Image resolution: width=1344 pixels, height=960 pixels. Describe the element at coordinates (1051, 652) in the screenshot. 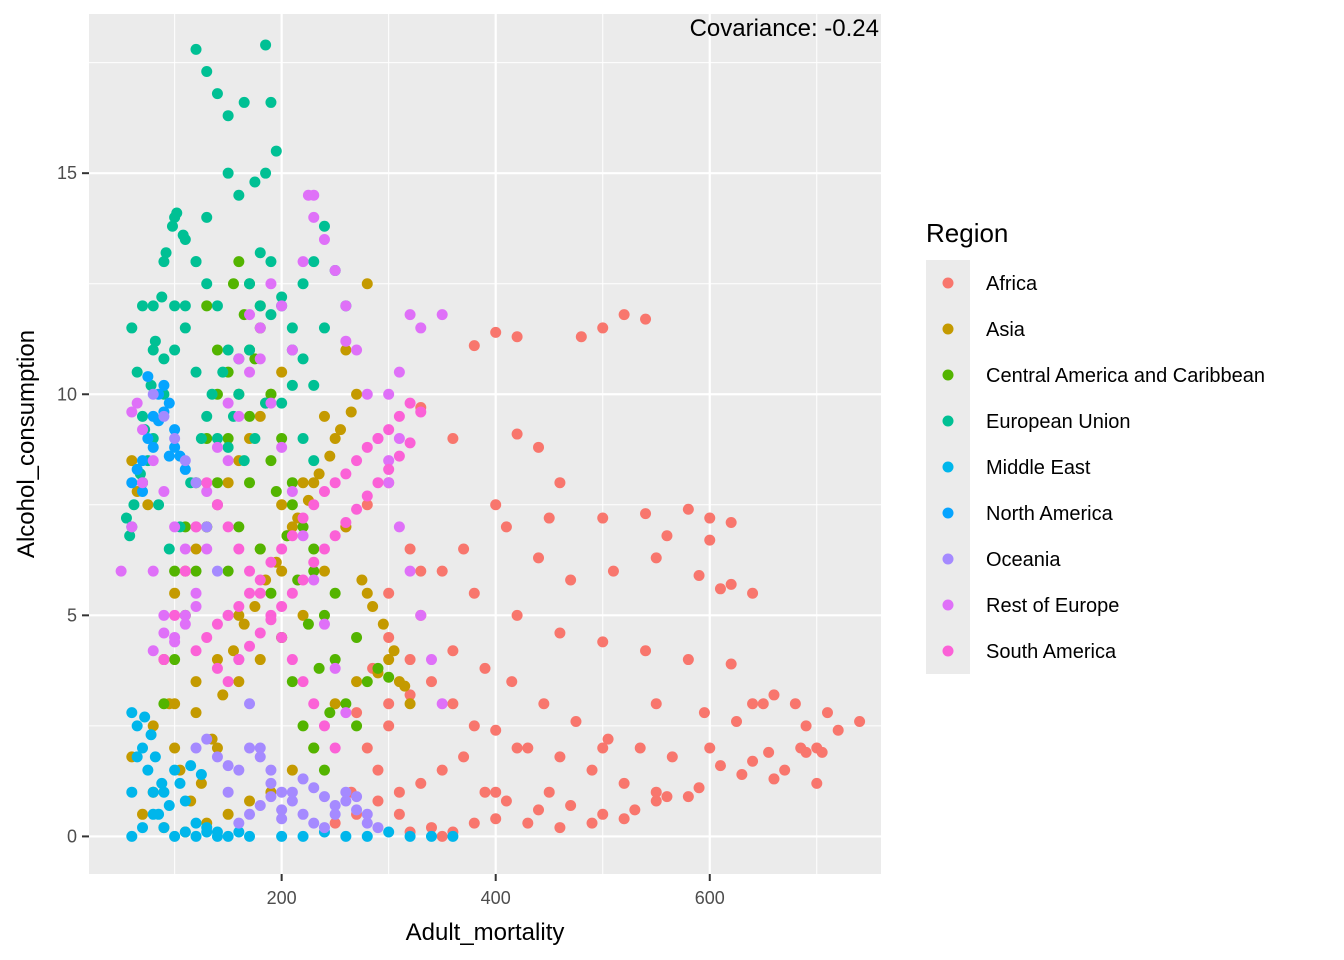

I see `legend-label-south-america: South America` at that location.